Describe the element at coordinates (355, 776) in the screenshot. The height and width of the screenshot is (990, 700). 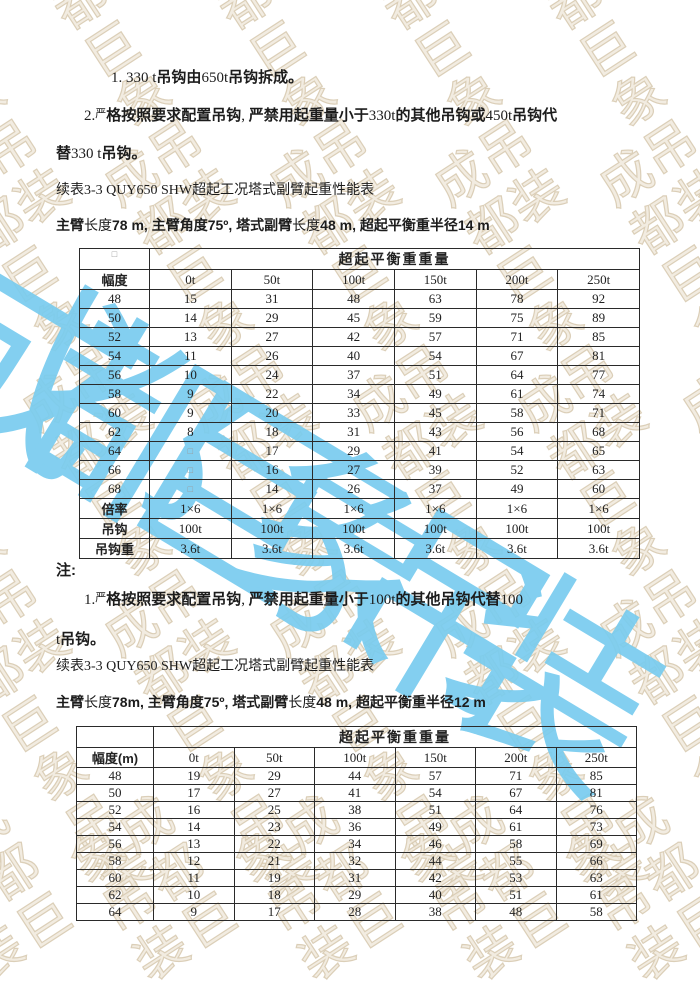
I see `table-cell: 44` at that location.